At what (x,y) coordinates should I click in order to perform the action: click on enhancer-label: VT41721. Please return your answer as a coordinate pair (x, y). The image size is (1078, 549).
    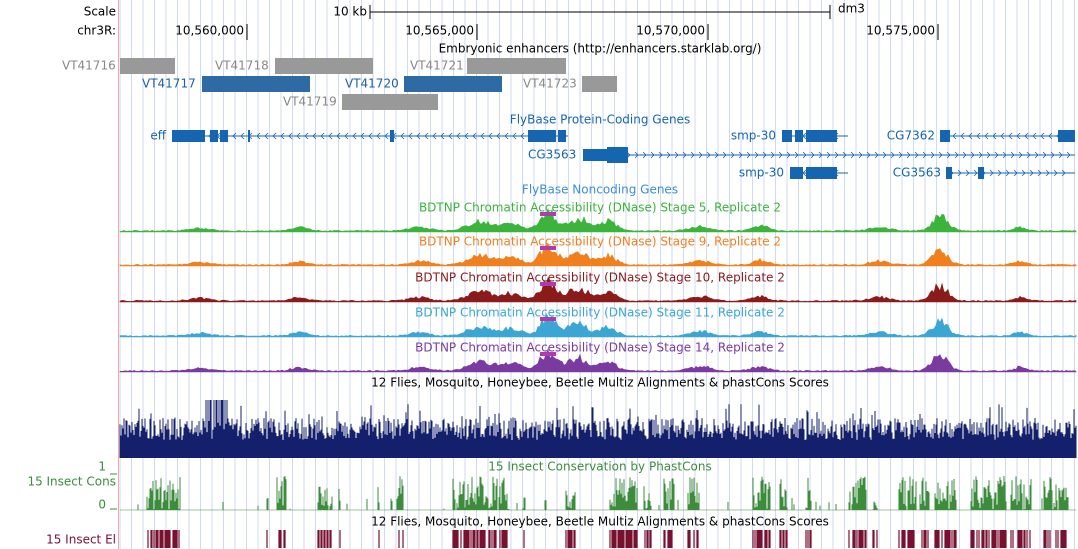
    Looking at the image, I should click on (437, 66).